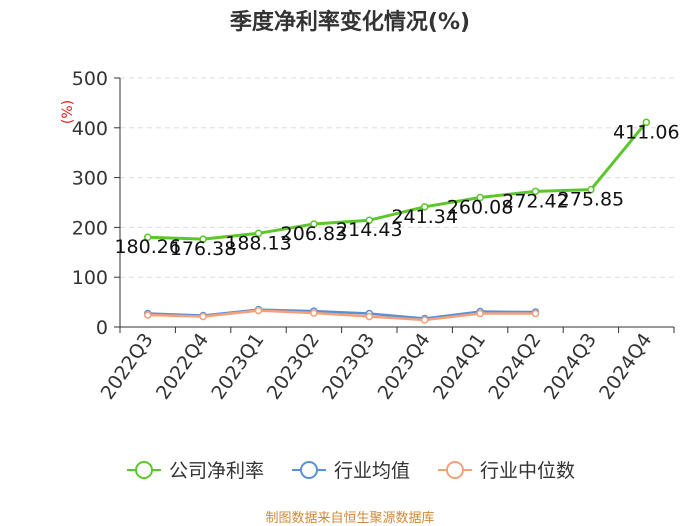 This screenshot has width=700, height=526. I want to click on x-tick-label: 2024Q4, so click(625, 366).